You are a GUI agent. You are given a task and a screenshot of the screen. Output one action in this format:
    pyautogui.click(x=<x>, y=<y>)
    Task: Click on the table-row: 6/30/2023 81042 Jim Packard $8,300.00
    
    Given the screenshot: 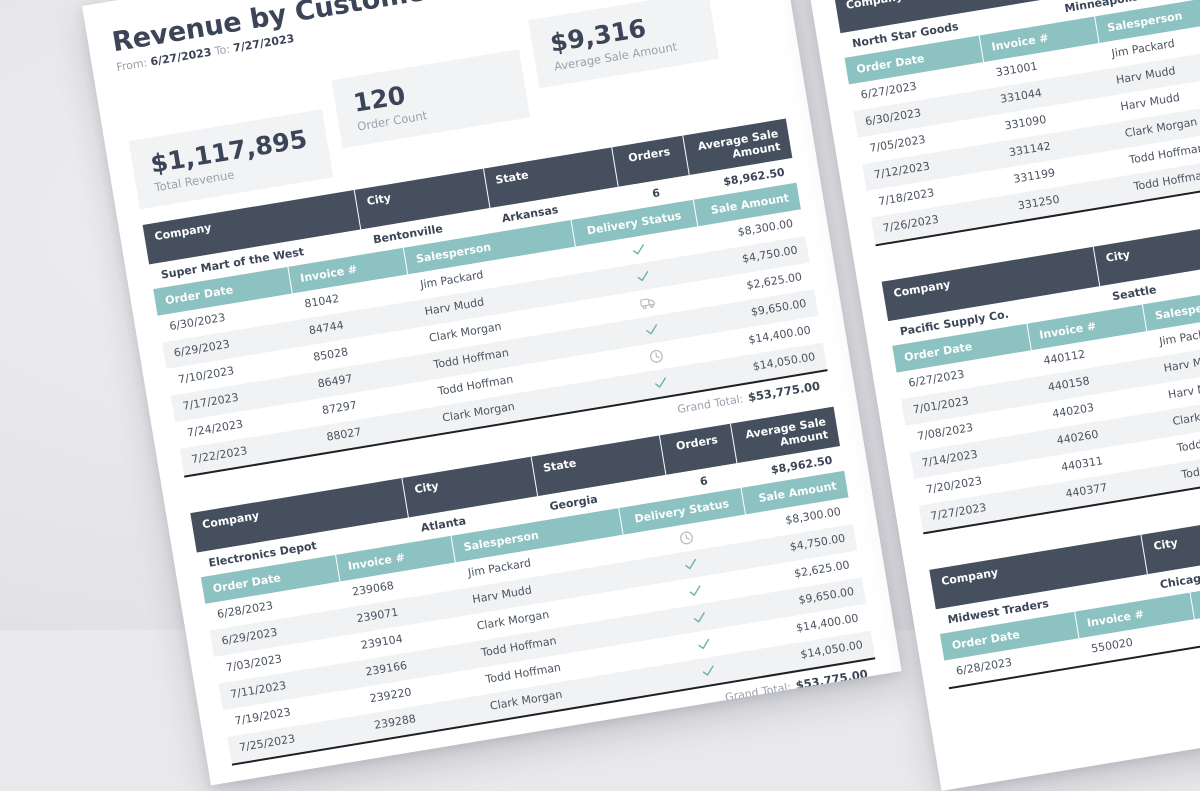 What is the action you would take?
    pyautogui.click(x=481, y=276)
    